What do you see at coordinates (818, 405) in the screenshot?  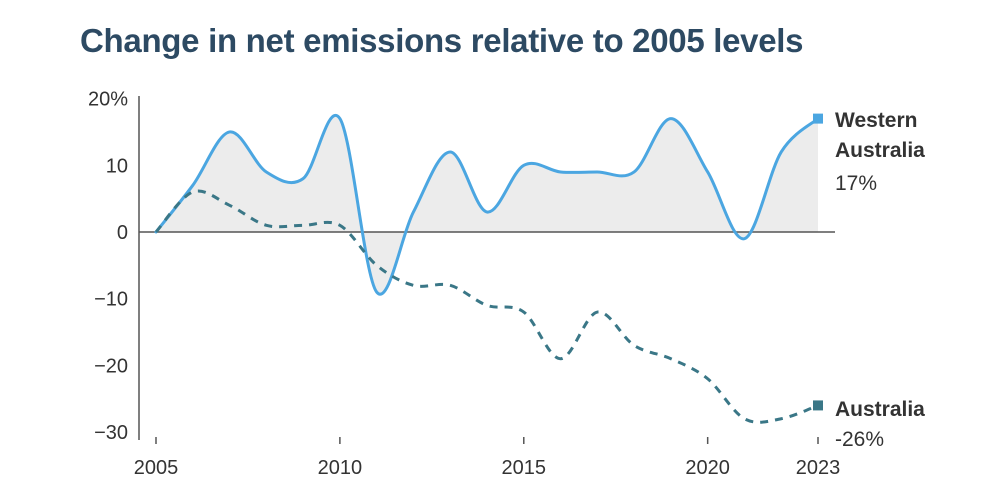 I see `australia-end-marker` at bounding box center [818, 405].